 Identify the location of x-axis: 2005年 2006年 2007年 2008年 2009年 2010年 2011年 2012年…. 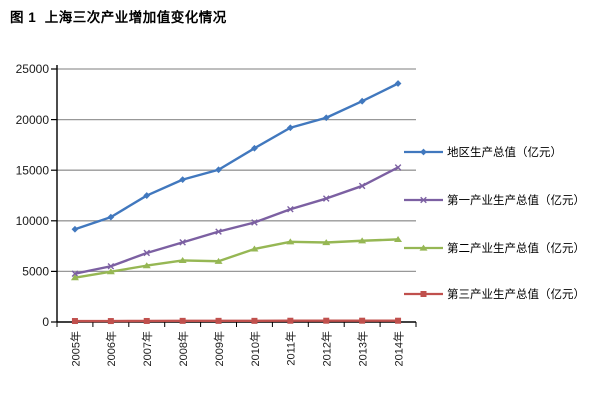
(236, 344).